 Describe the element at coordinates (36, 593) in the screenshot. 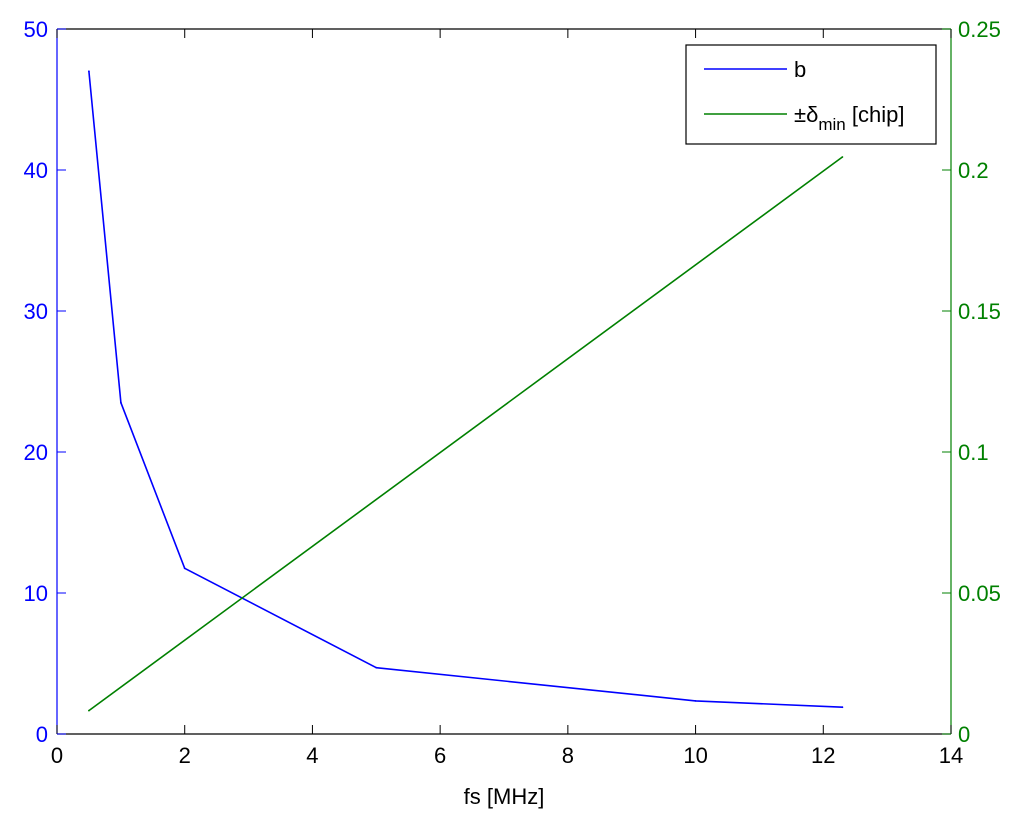

I see `left-y-tick-label: 10` at that location.